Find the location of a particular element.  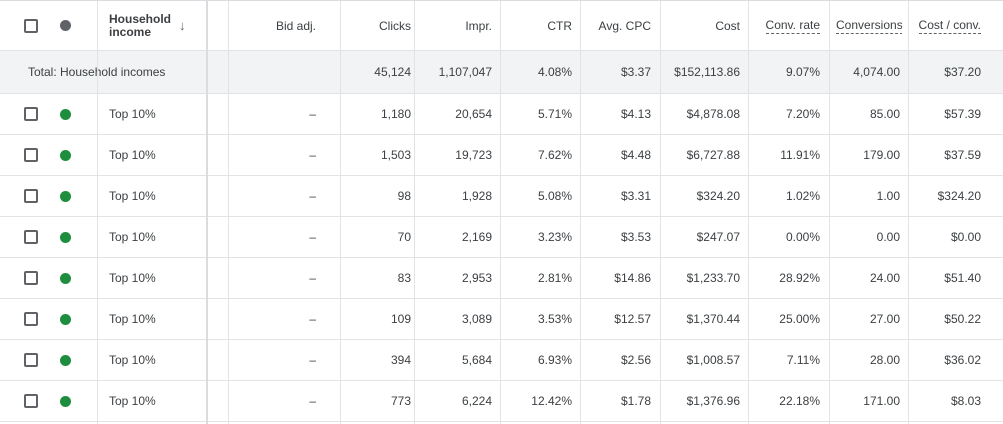

conversions-cell: 1.00 is located at coordinates (888, 196).